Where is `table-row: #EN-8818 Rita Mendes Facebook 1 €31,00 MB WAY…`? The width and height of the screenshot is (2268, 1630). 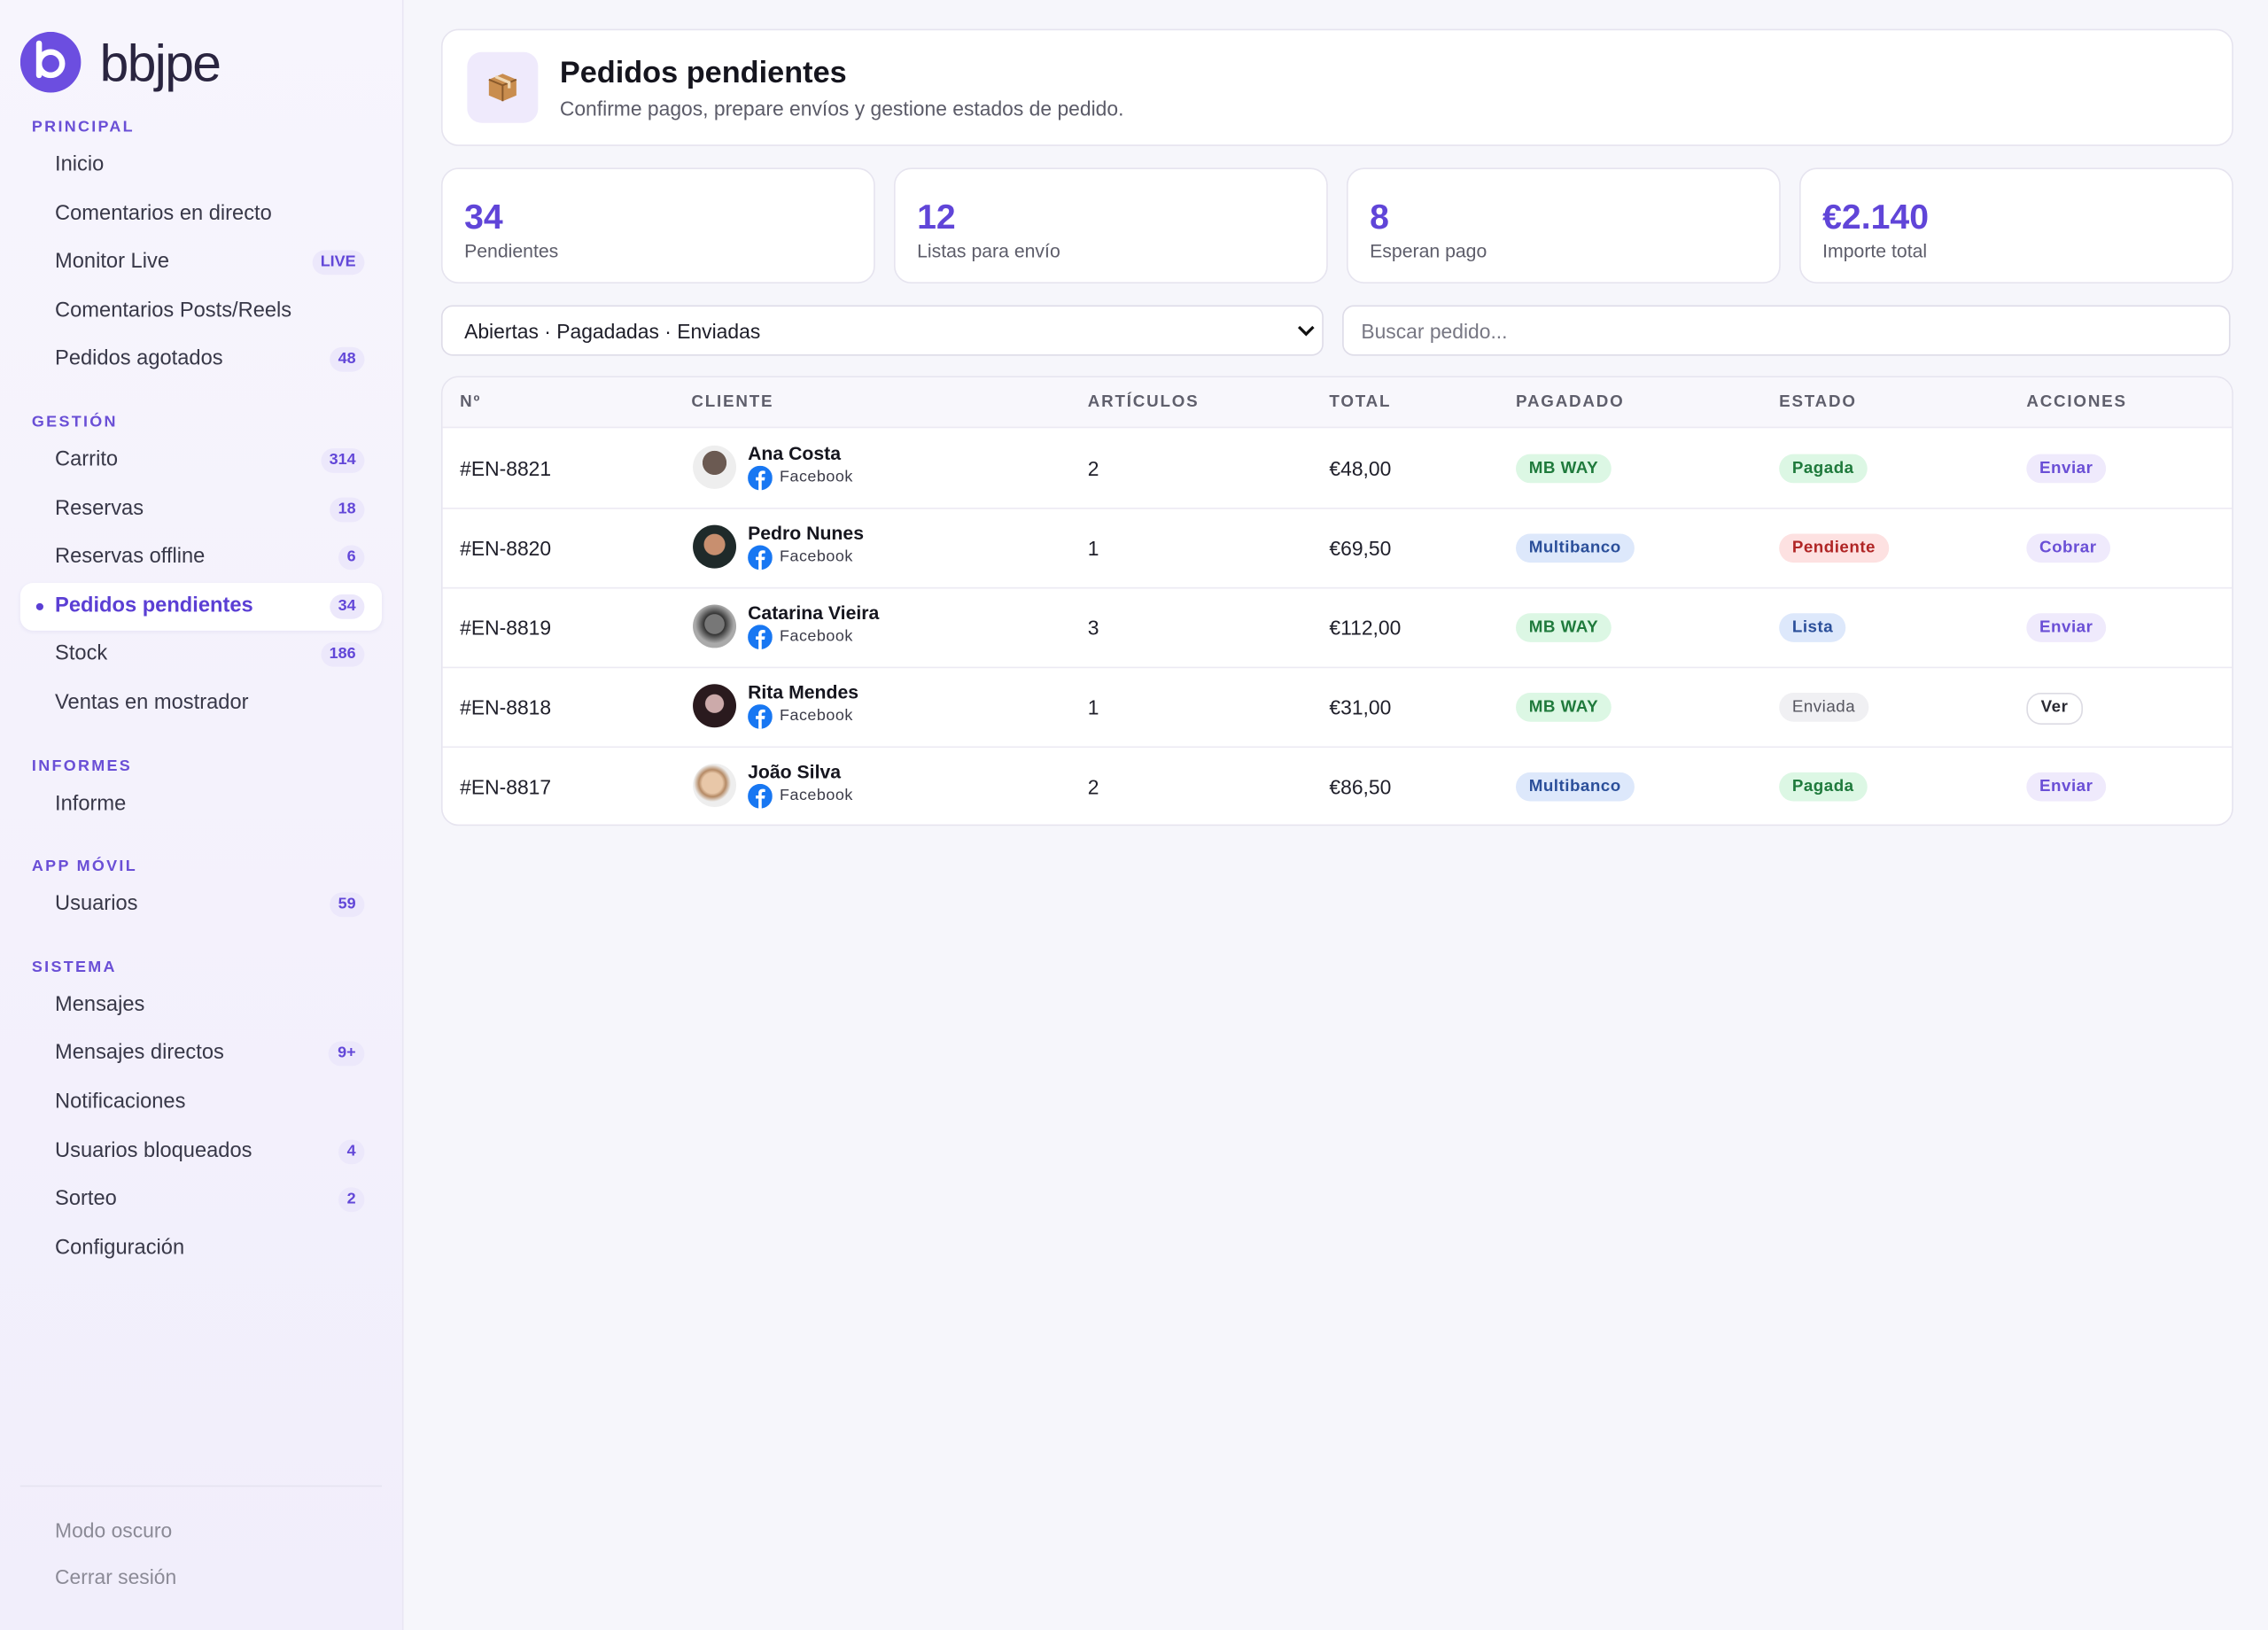 table-row: #EN-8818 Rita Mendes Facebook 1 €31,00 MB WAY… is located at coordinates (1337, 708).